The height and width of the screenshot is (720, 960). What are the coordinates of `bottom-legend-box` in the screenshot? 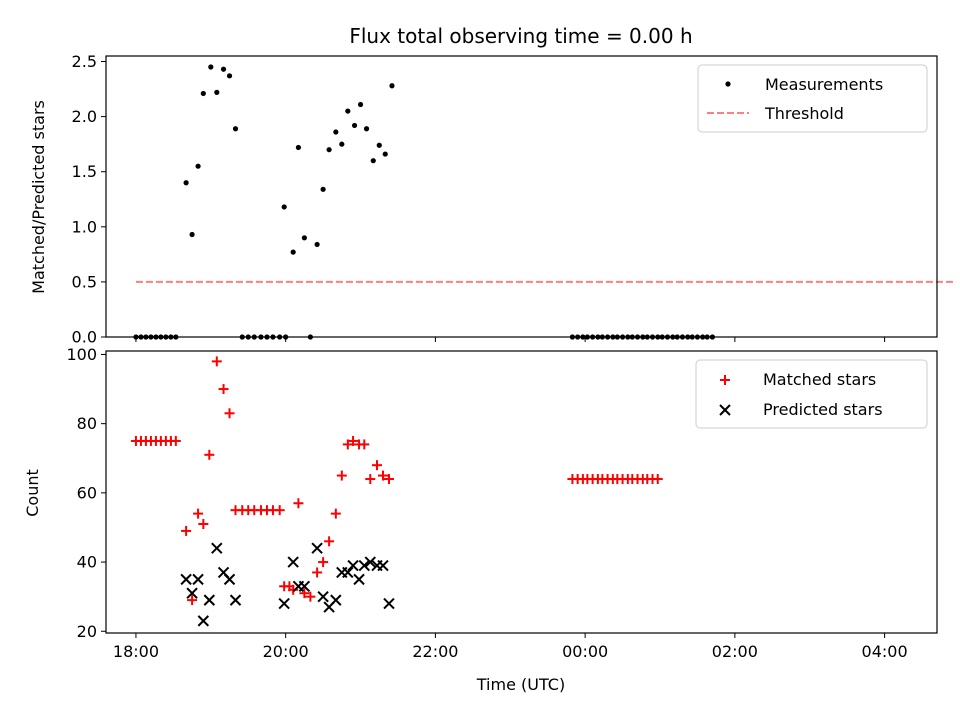 It's located at (811, 394).